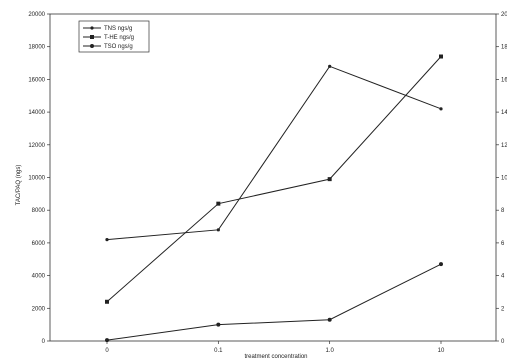  What do you see at coordinates (36, 48) in the screenshot?
I see `y-tick-label: 18000` at bounding box center [36, 48].